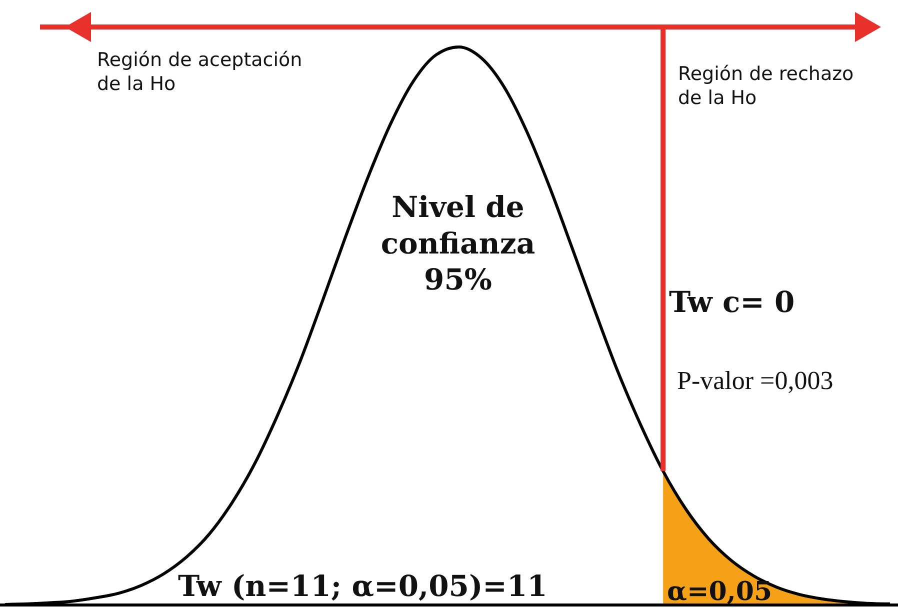 The height and width of the screenshot is (610, 898). What do you see at coordinates (766, 86) in the screenshot?
I see `annotation: Región de rechazo de la Ho` at bounding box center [766, 86].